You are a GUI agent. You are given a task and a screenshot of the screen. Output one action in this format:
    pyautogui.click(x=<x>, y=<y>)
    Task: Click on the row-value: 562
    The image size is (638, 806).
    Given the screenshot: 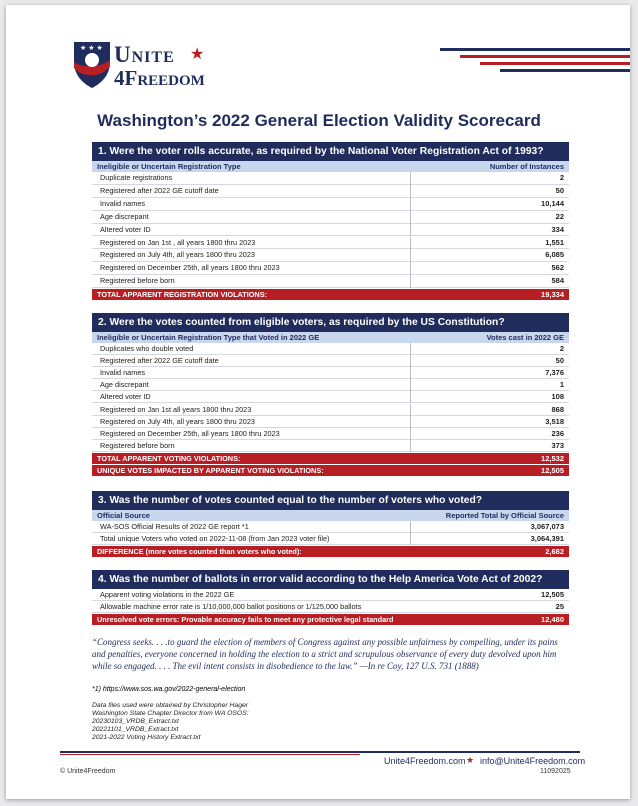 What is the action you would take?
    pyautogui.click(x=557, y=268)
    